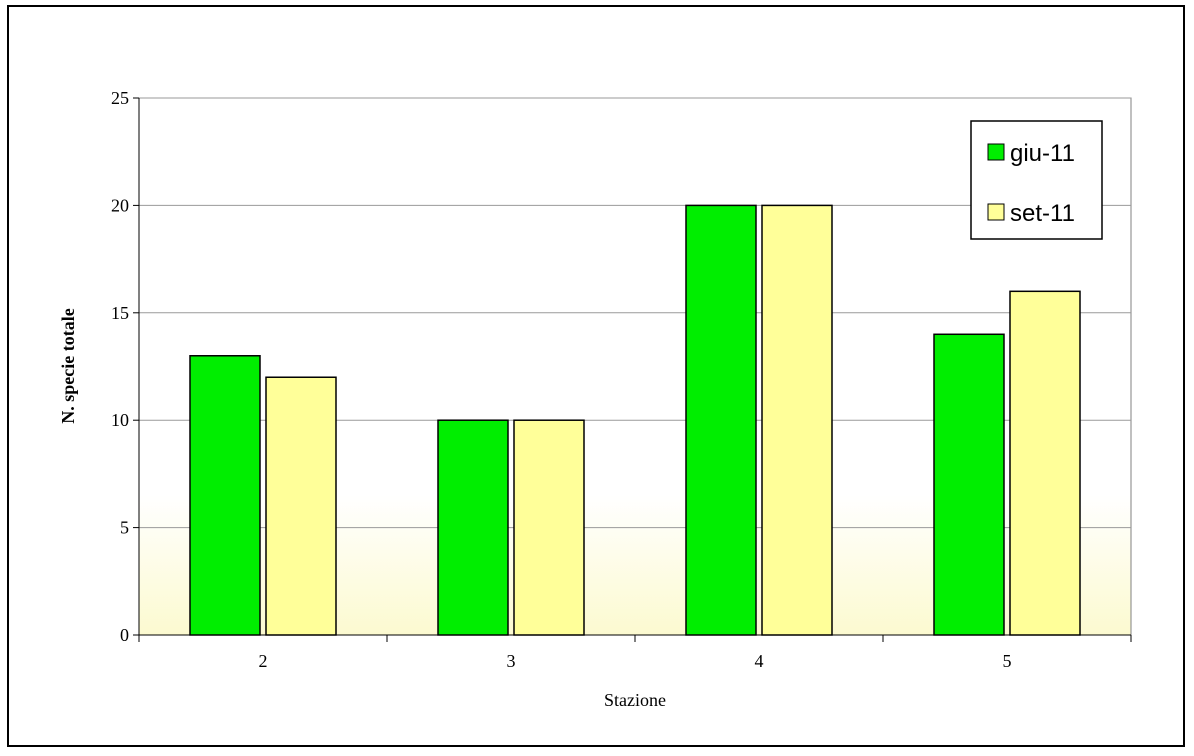  I want to click on x-tick-label: 3, so click(511, 661).